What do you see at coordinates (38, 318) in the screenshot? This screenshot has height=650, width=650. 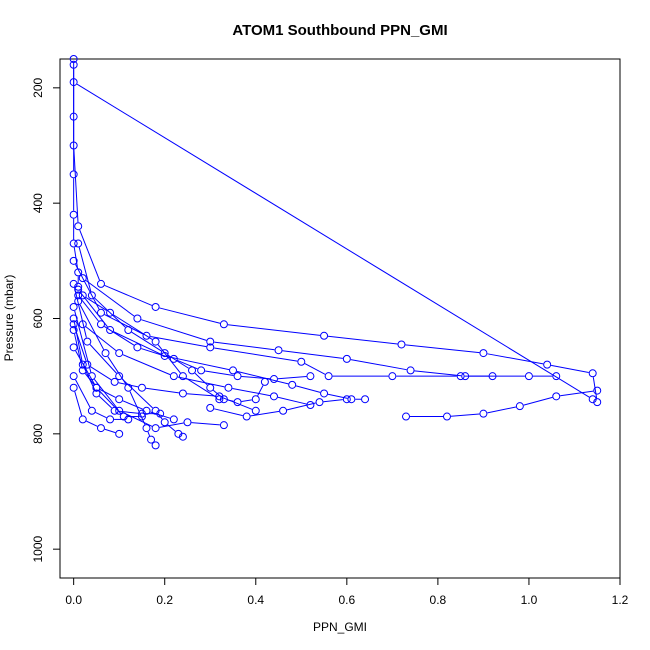 I see `y-tick-label: 600` at bounding box center [38, 318].